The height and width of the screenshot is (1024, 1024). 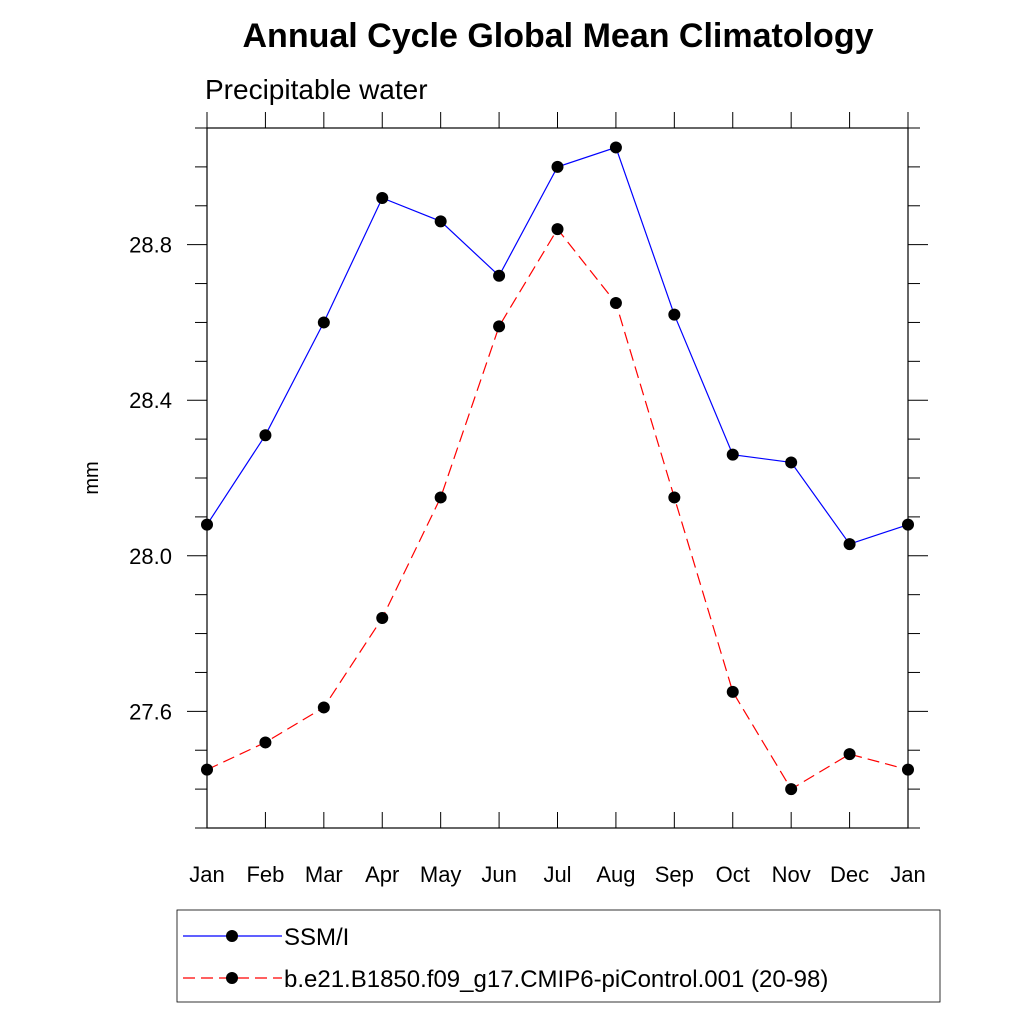 What do you see at coordinates (265, 874) in the screenshot?
I see `x-tick-label: Feb` at bounding box center [265, 874].